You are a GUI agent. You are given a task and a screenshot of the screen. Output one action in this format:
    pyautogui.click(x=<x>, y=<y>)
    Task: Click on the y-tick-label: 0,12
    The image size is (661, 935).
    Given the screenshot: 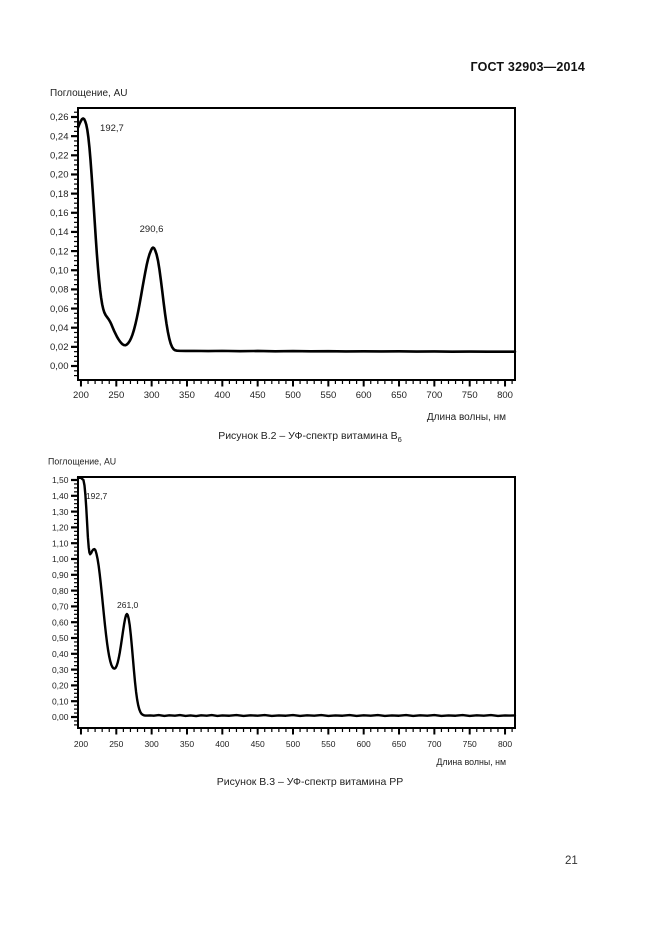 What is the action you would take?
    pyautogui.click(x=59, y=251)
    